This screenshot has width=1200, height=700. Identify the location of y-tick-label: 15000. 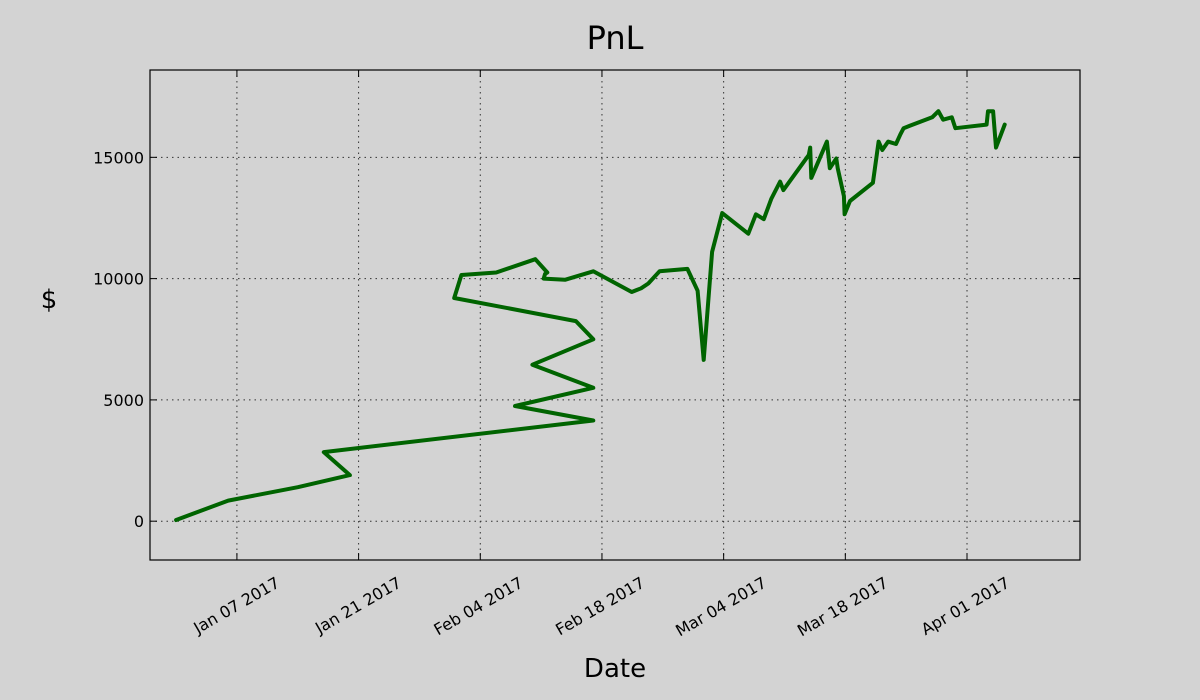
(118, 157).